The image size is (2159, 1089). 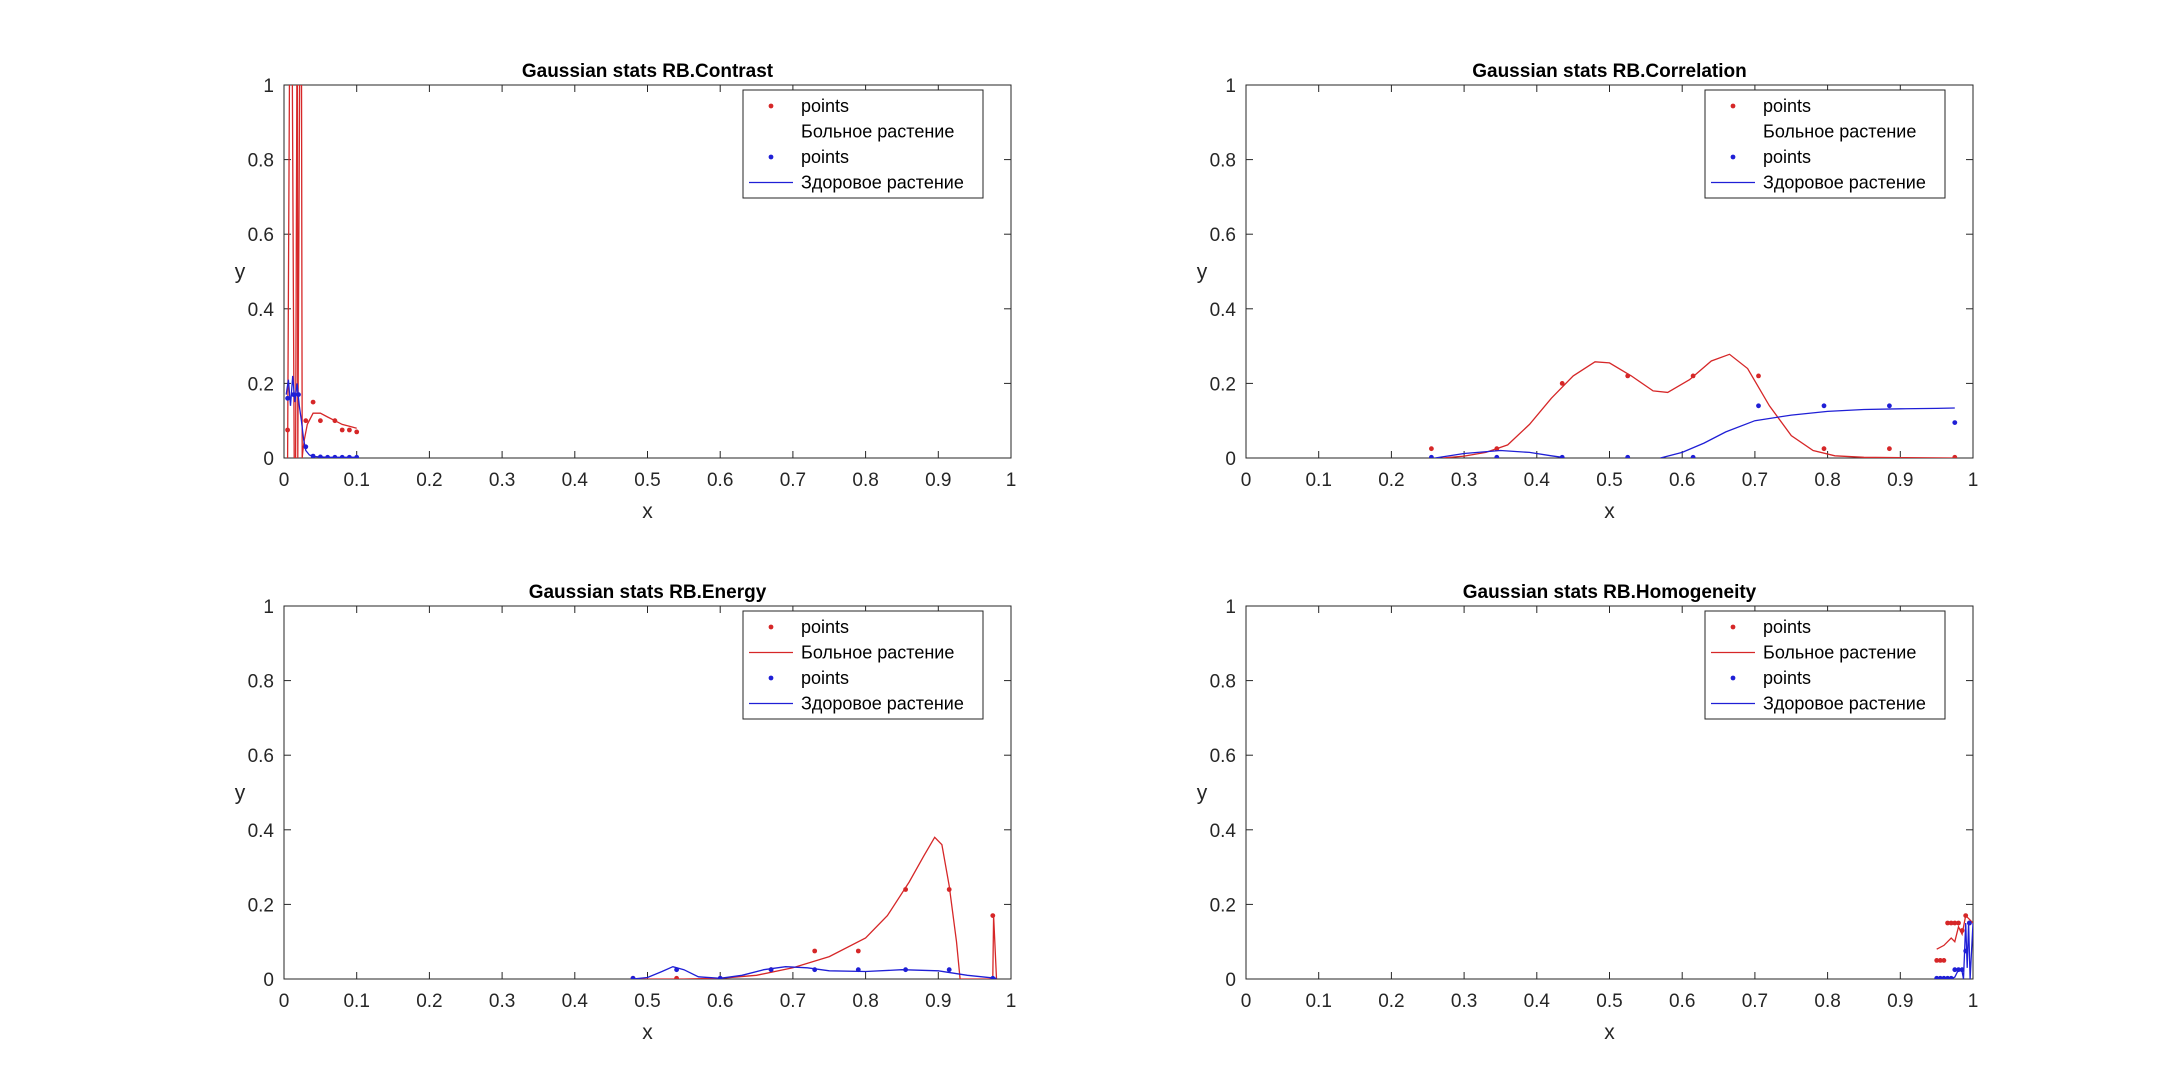 I want to click on legend-label: Здоровое растение, so click(x=1844, y=704).